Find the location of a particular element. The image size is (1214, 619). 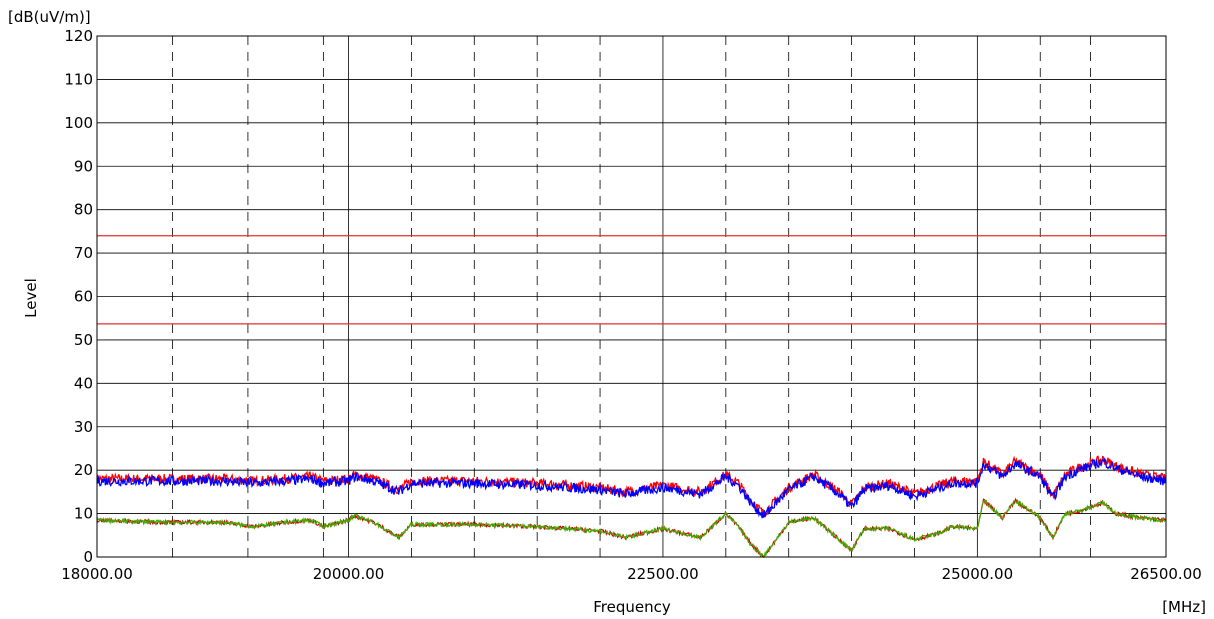

y-tick-6: 60 is located at coordinates (83, 297).